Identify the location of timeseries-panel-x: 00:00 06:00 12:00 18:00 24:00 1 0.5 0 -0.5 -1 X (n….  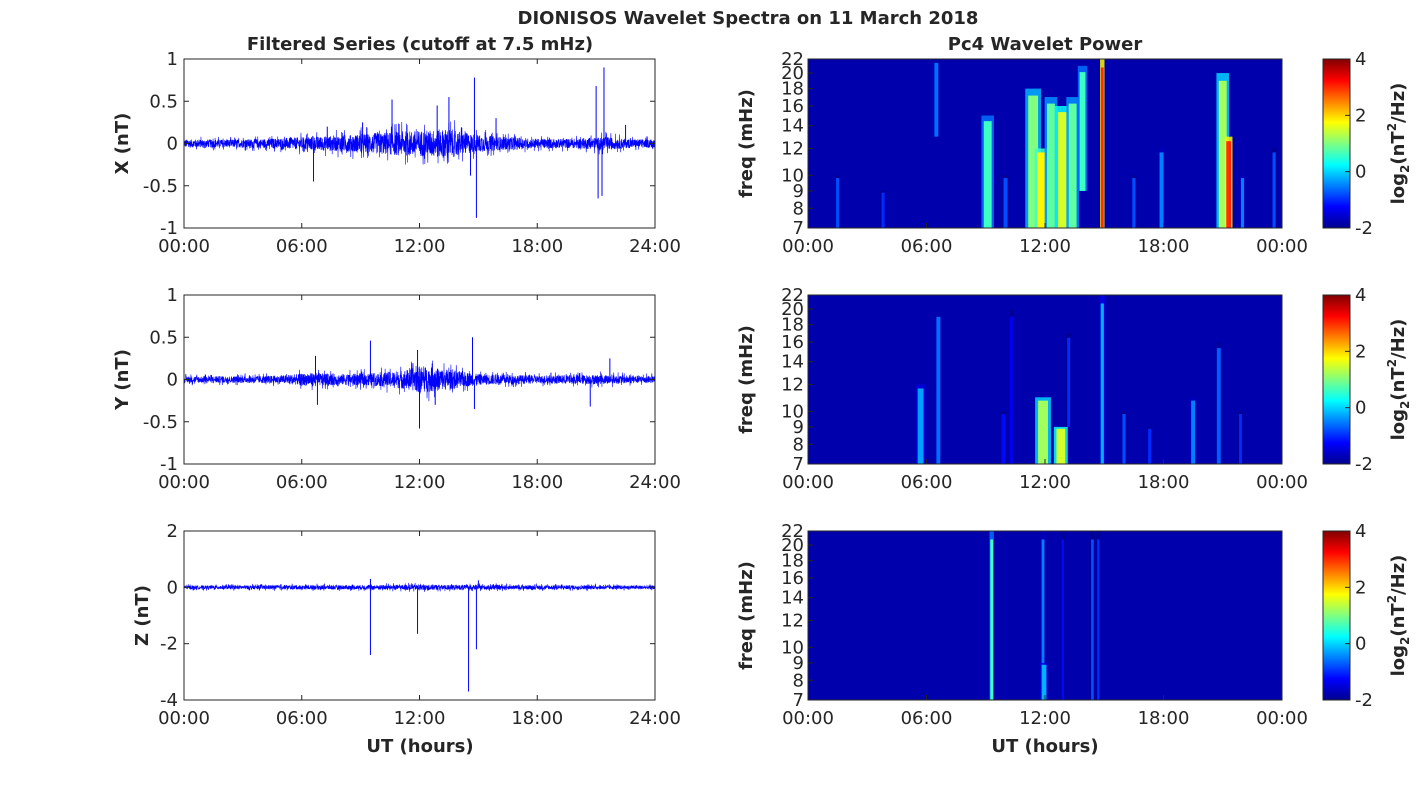
(396, 153).